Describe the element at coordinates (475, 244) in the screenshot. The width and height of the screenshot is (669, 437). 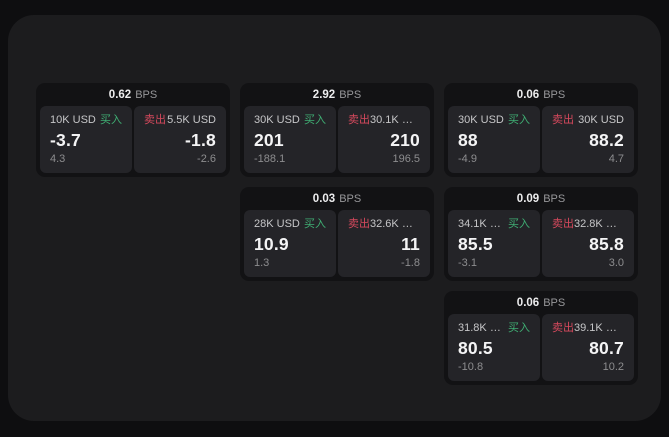
I see `buy-price: 85.5` at that location.